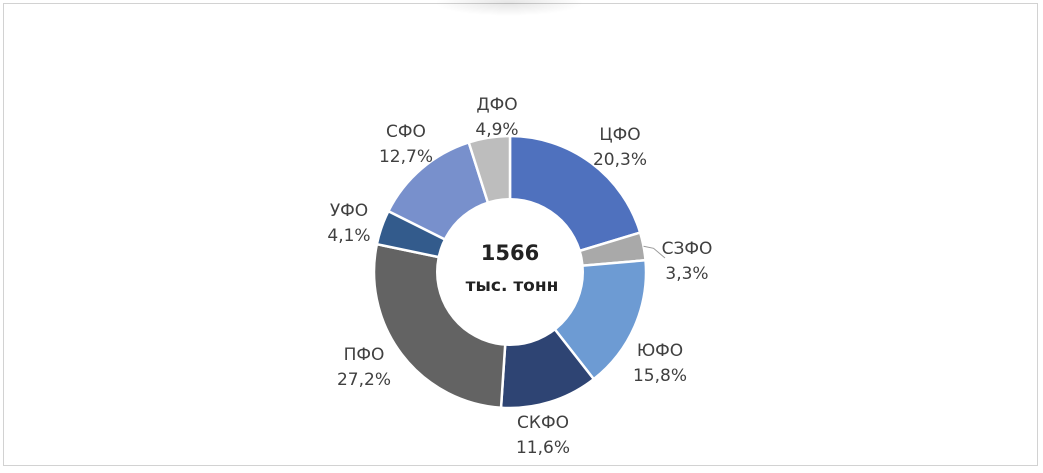 This screenshot has height=473, width=1043. I want to click on slice-label-1: СЗФО, so click(687, 249).